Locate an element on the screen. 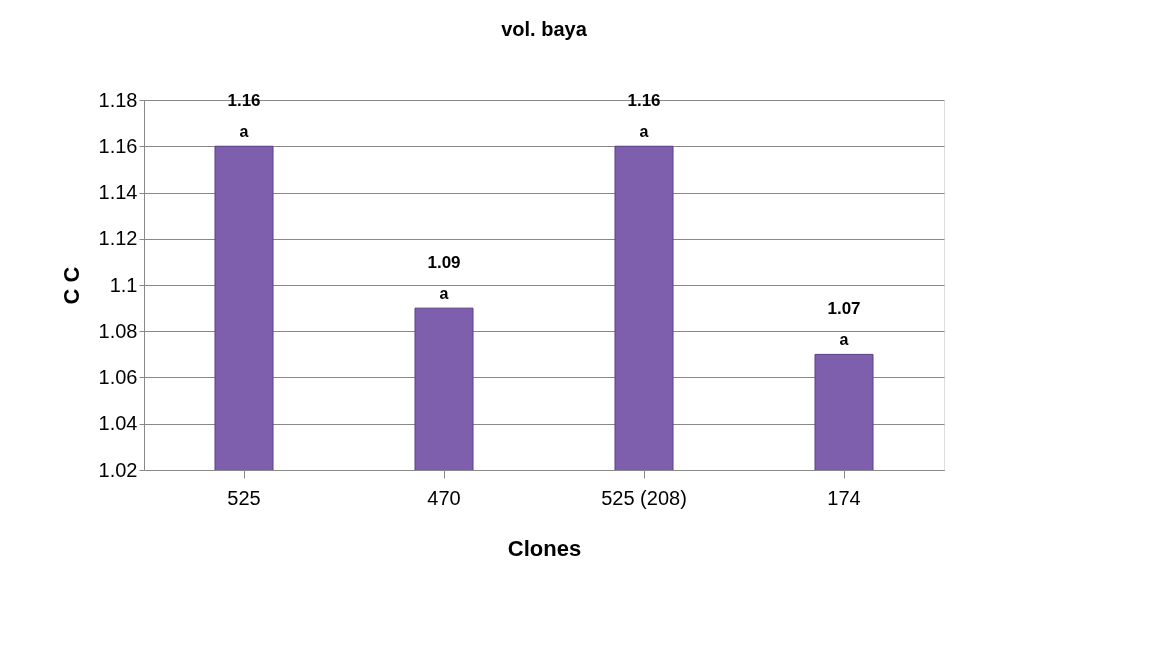 Image resolution: width=1173 pixels, height=664 pixels. y-tick-label: 1.14 is located at coordinates (118, 192).